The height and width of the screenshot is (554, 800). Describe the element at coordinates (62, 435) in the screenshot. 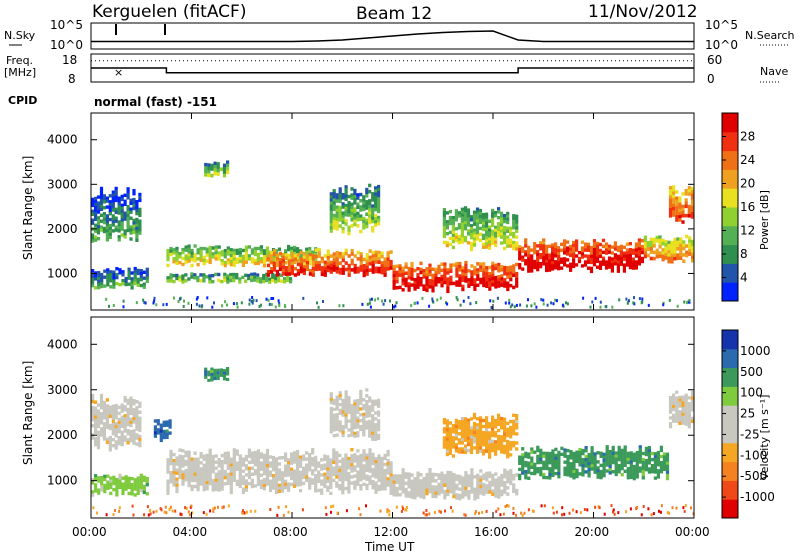

I see `ytick-label: 2000` at that location.